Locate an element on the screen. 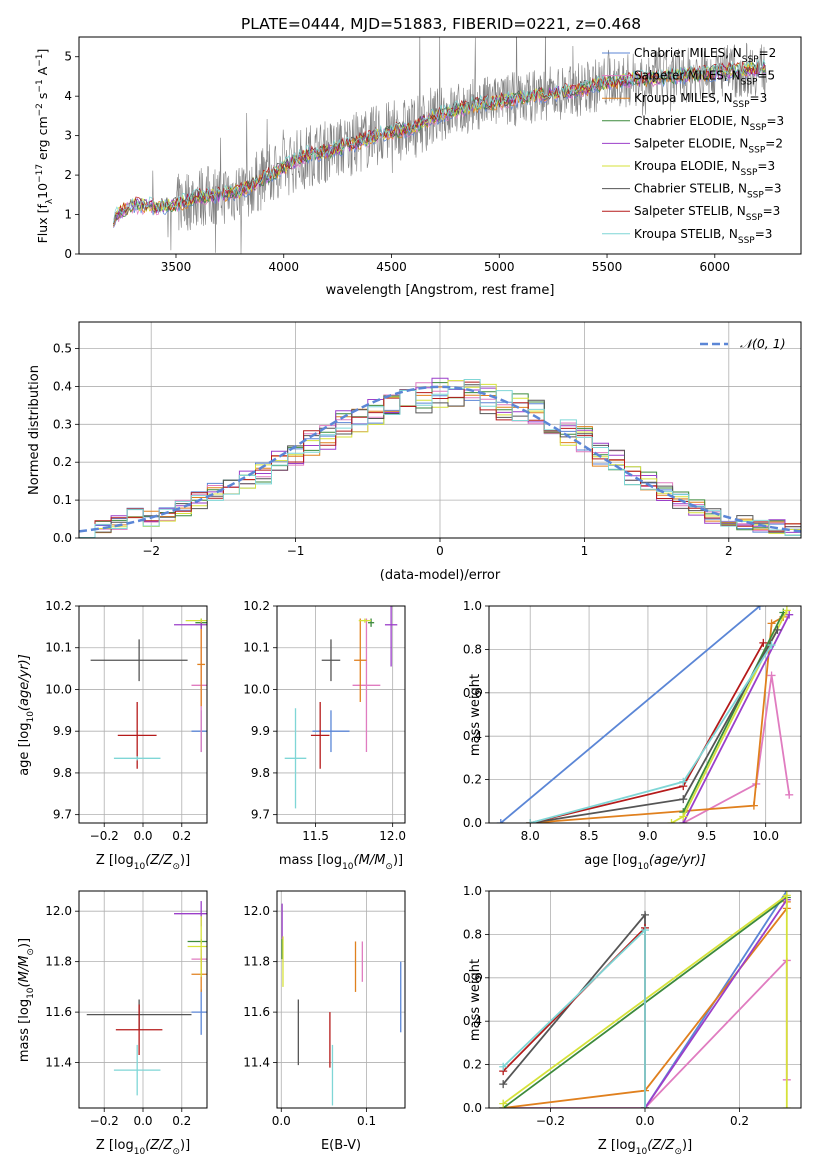  weight-vs-age-ylabel: mass weight is located at coordinates (475, 715).